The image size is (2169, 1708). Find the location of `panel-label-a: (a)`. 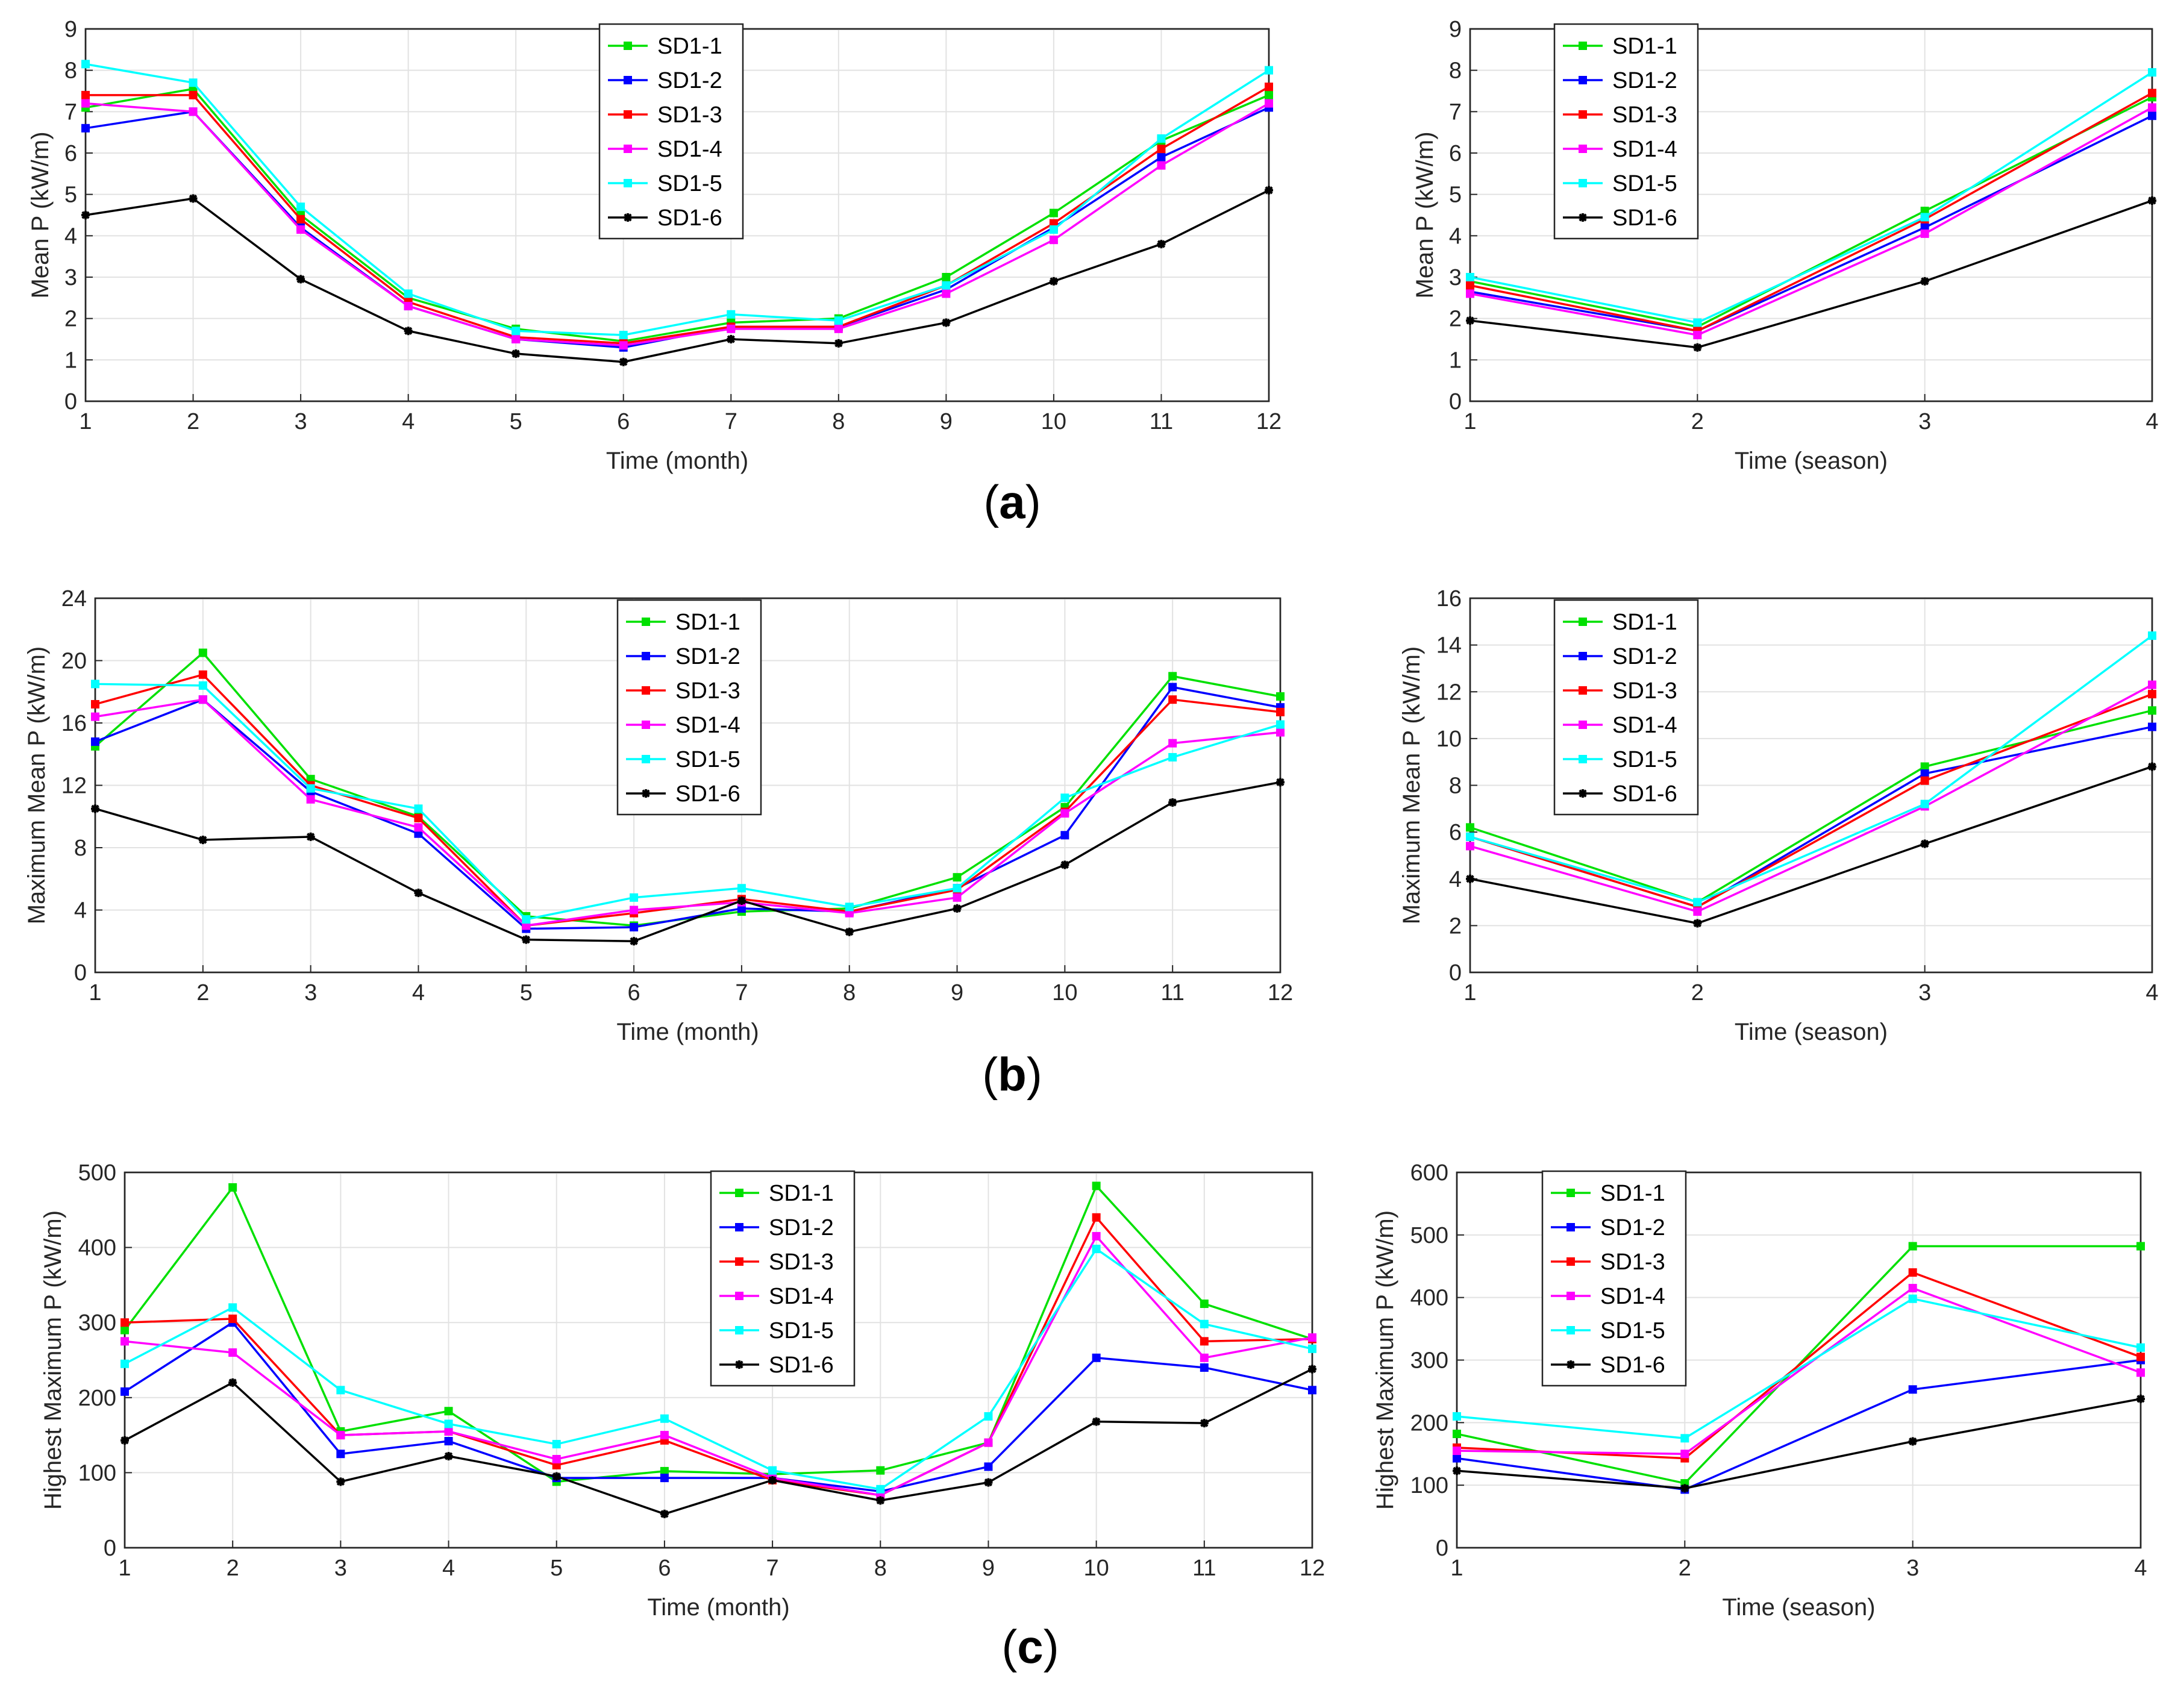

panel-label-a: (a) is located at coordinates (1012, 501).